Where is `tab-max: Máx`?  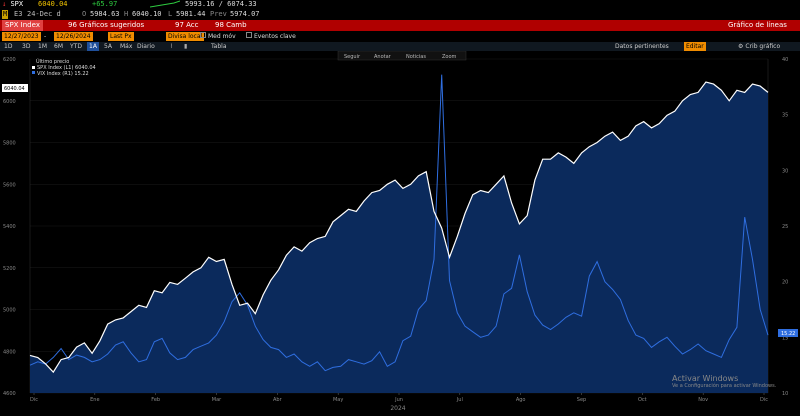
tab-max: Máx is located at coordinates (126, 46).